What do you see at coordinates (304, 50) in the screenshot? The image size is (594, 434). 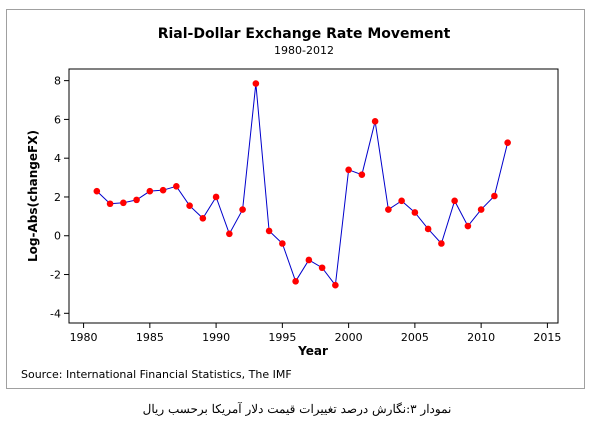 I see `chart-subtitle: 1980-2012` at bounding box center [304, 50].